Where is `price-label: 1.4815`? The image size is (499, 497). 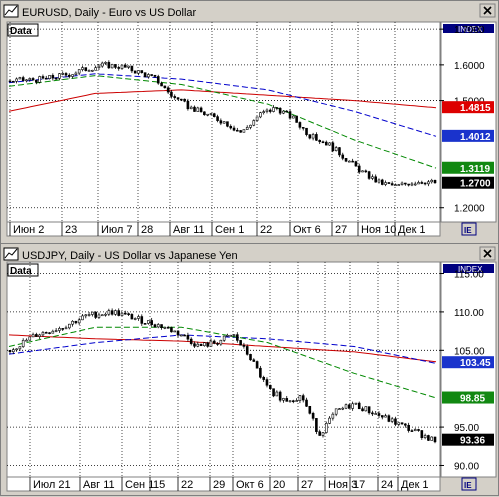 price-label: 1.4815 is located at coordinates (475, 108).